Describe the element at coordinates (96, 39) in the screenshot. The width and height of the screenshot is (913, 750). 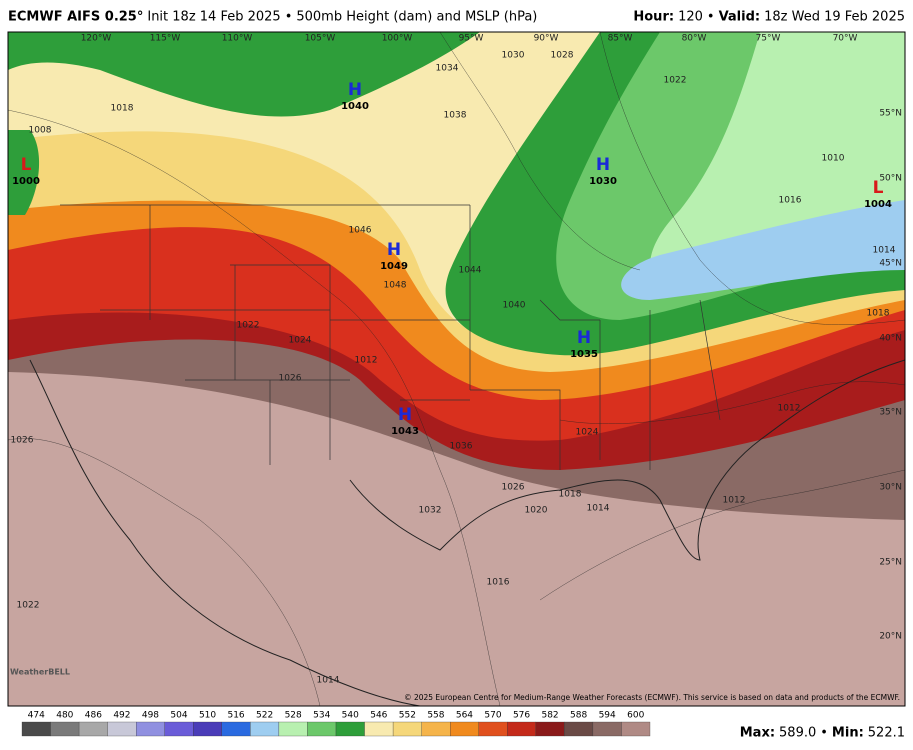
I see `longitude-label: 120°W` at that location.